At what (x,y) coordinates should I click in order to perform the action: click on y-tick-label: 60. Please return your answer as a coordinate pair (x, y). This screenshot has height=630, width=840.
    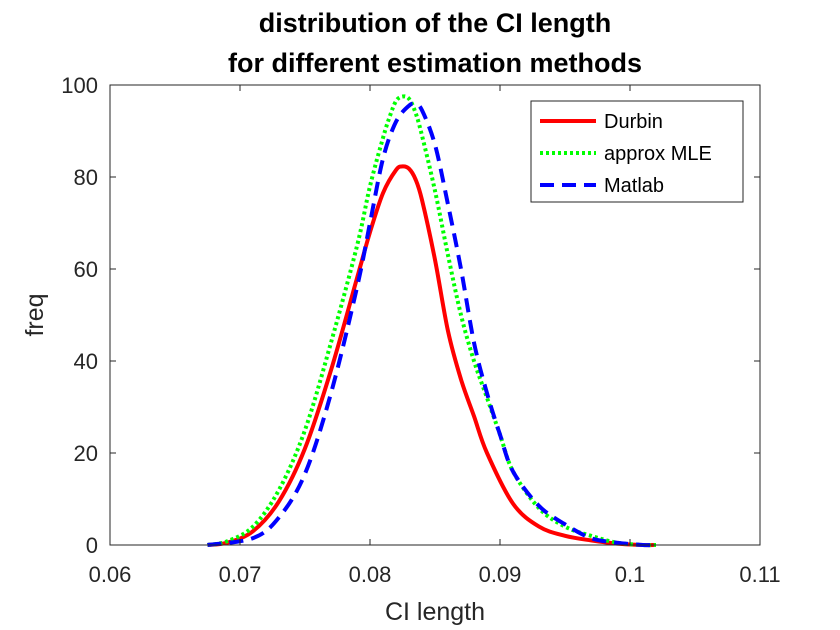
    Looking at the image, I should click on (86, 269).